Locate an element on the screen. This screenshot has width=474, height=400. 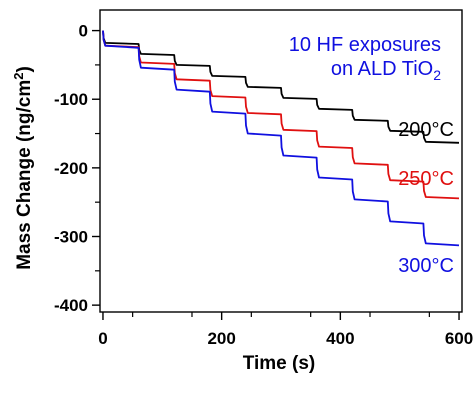
series-label-300: 300°C is located at coordinates (426, 266).